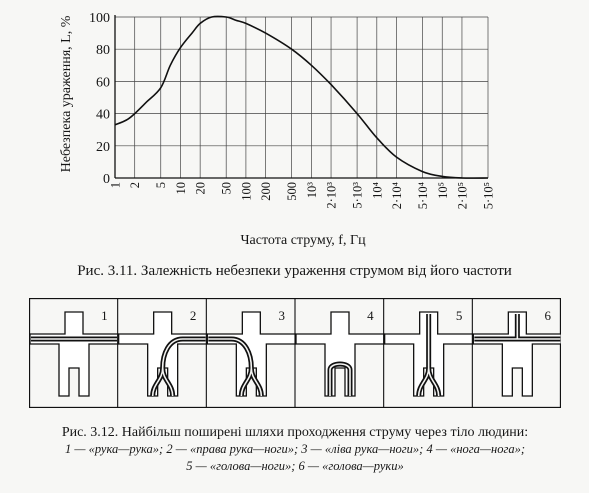  I want to click on x-tick-label: 5·10³, so click(358, 195).